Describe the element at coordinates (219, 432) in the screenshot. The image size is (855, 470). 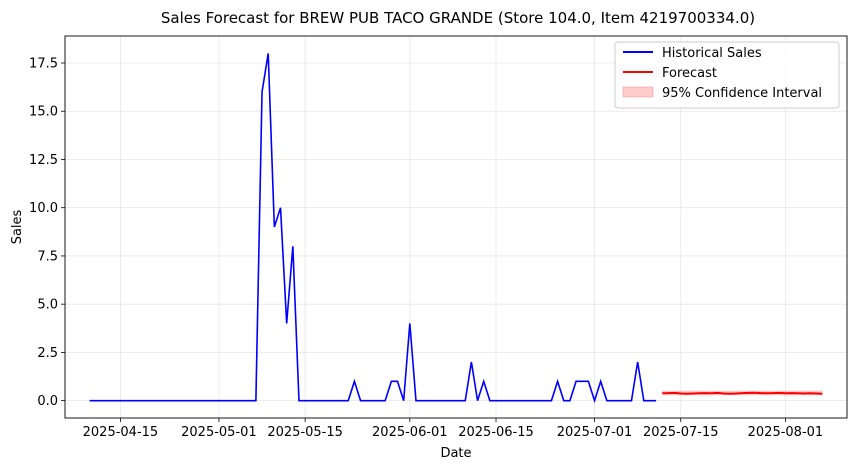
I see `x-tick-label: 2025-05-01` at that location.